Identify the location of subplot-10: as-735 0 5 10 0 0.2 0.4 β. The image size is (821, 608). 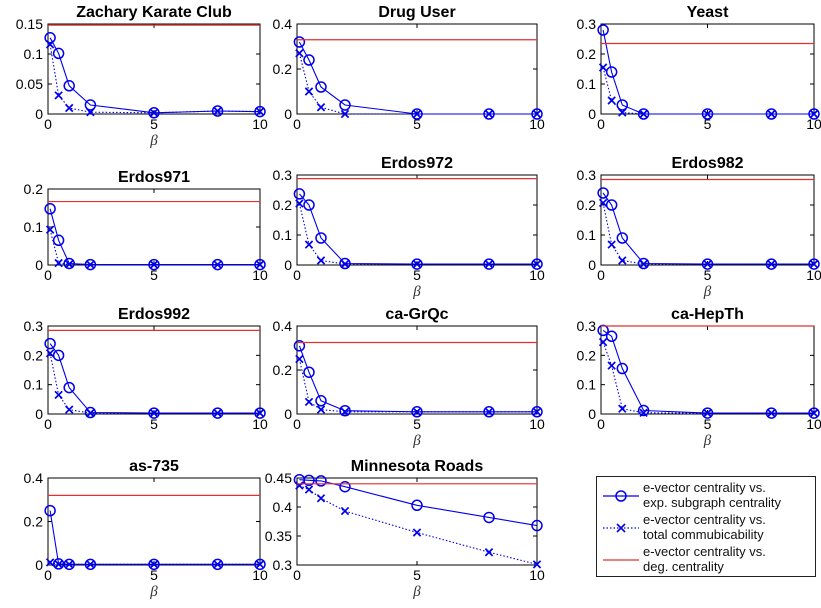
(146, 529).